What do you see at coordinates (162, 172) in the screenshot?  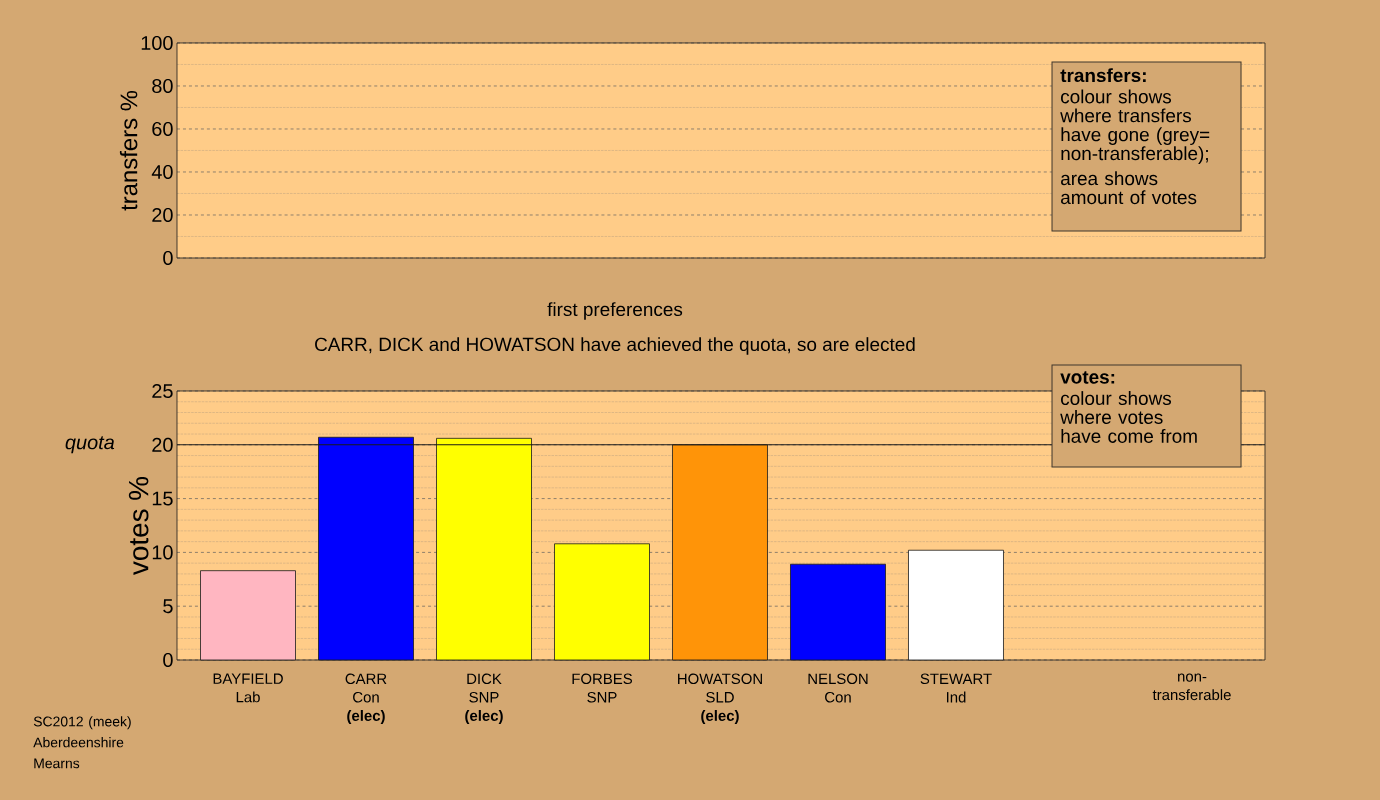 I see `y-tick-label: 40` at bounding box center [162, 172].